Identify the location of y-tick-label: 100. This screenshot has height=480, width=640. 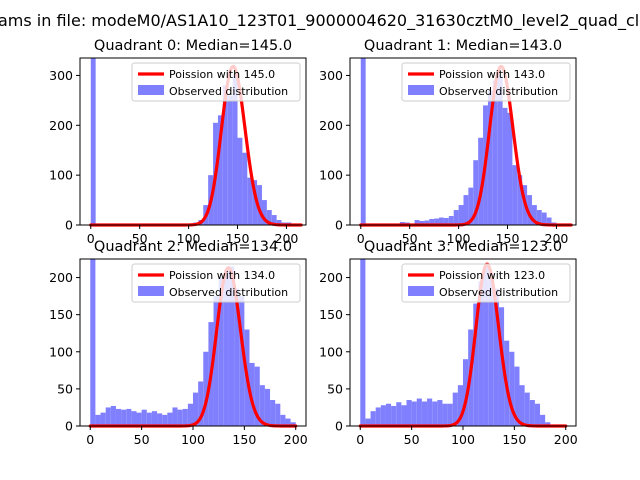
(61, 351).